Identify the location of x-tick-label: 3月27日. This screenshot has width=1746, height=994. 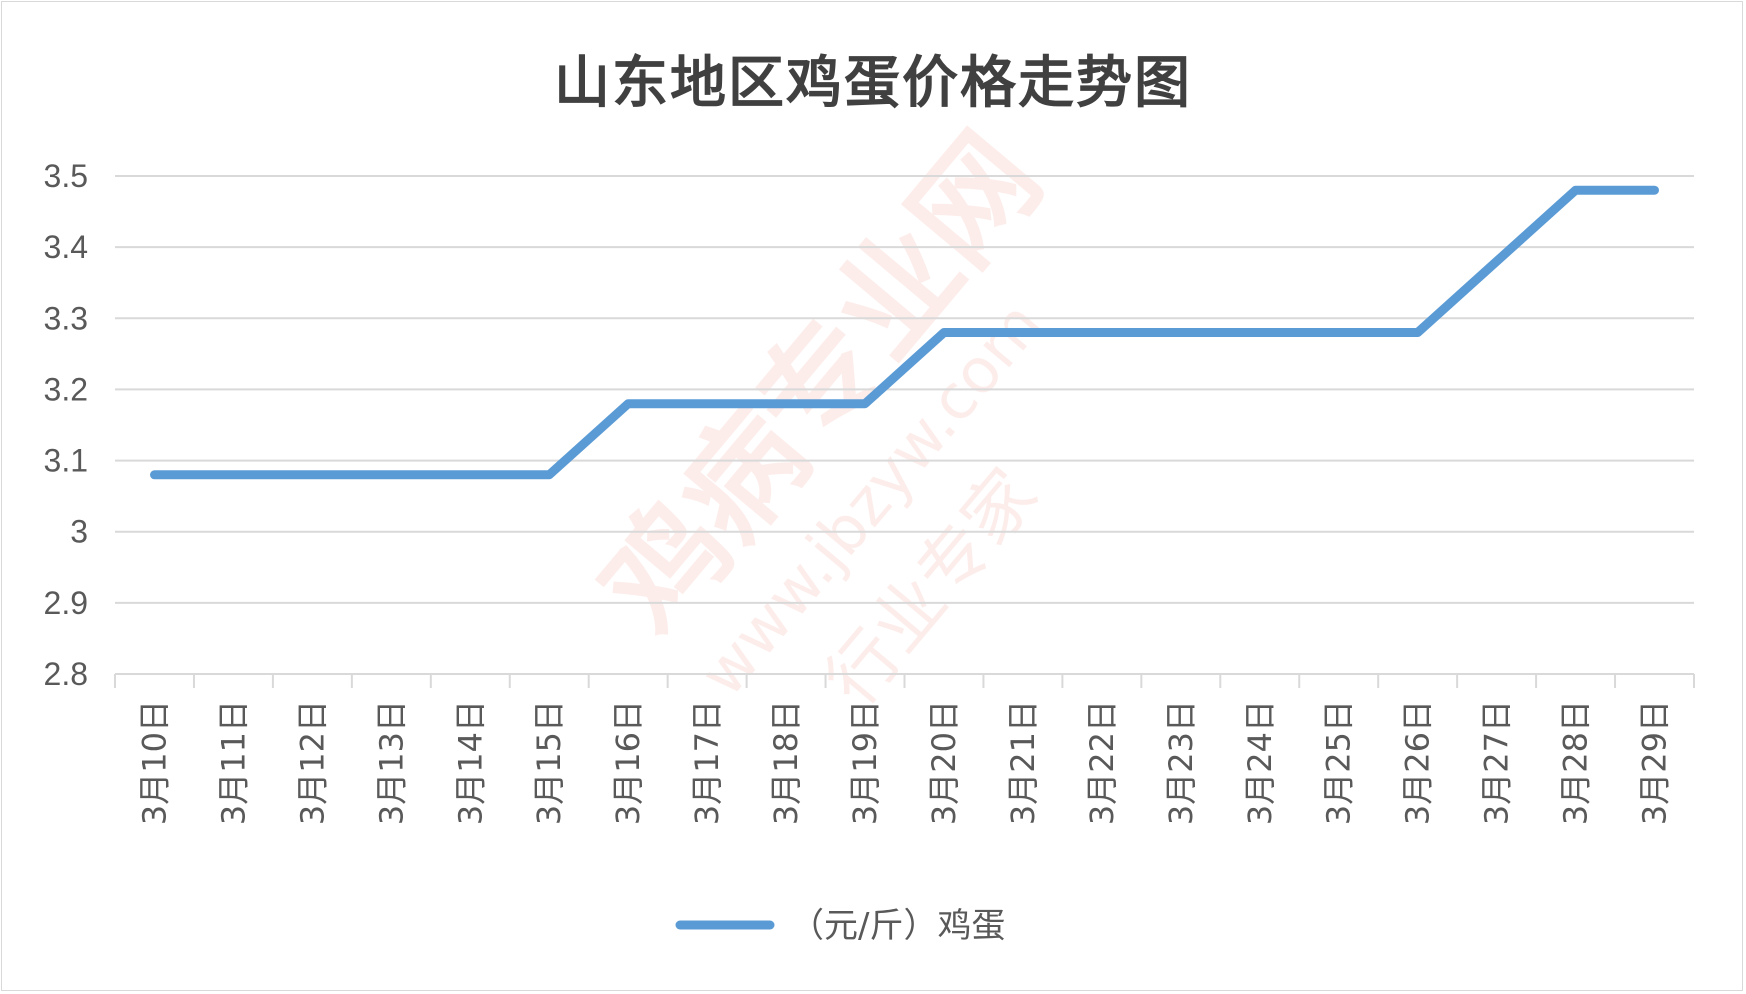
(1497, 762).